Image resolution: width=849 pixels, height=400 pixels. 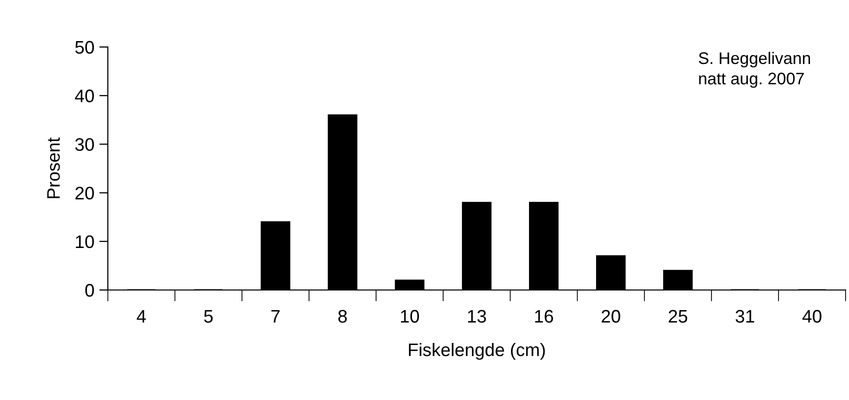 I want to click on x-tick-label: 16, so click(x=544, y=316).